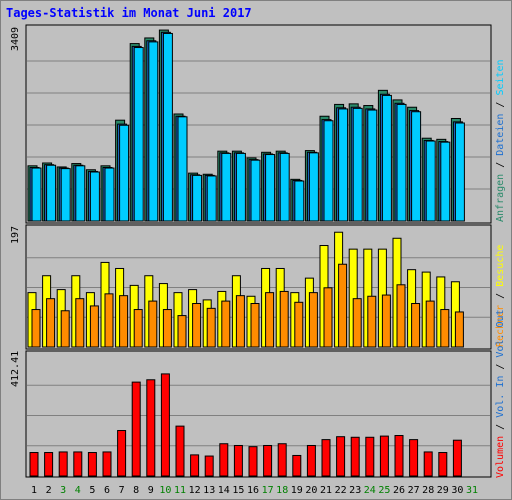  I want to click on x-label-day-31: 31, so click(472, 490).